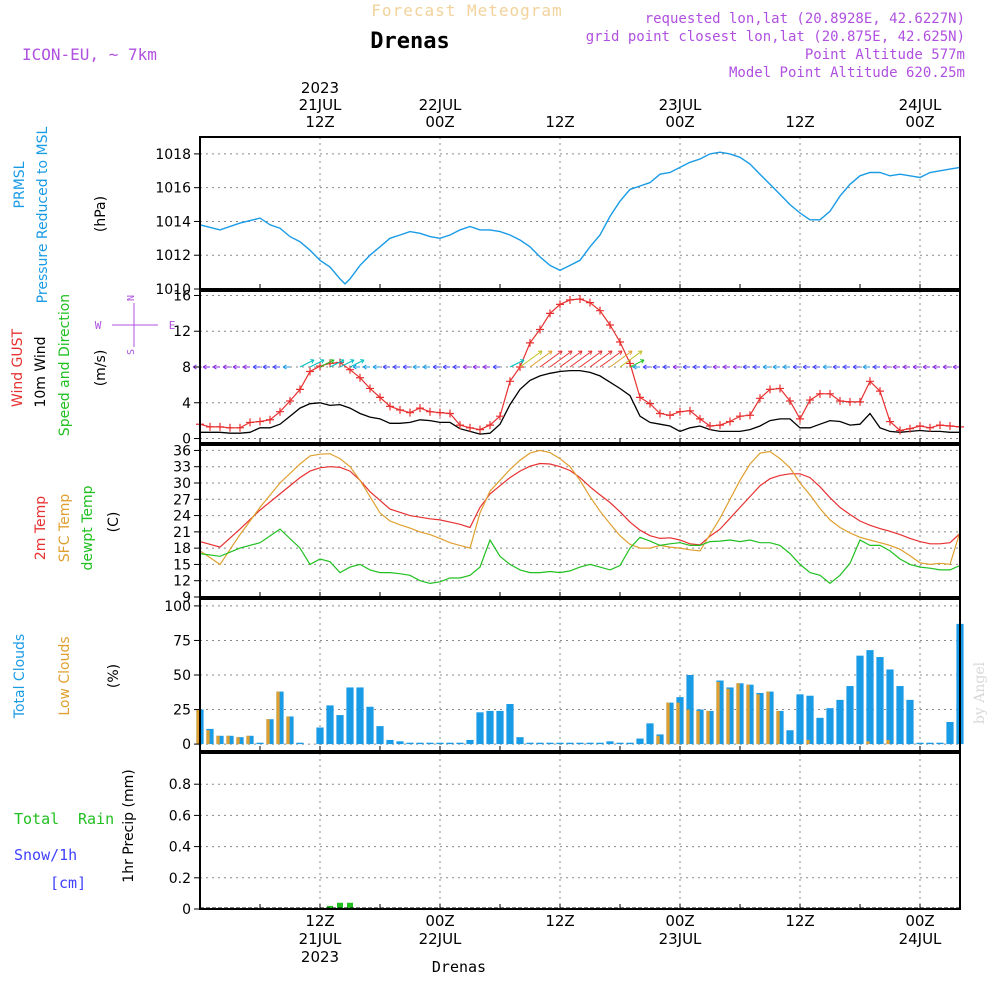 This screenshot has height=1000, width=1000. Describe the element at coordinates (580, 218) in the screenshot. I see `pressure-line` at that location.